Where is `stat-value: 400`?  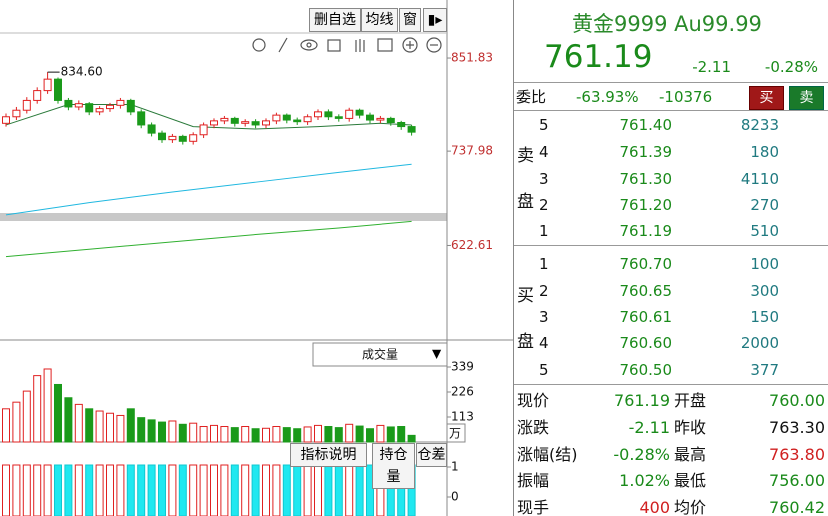
stat-value: 400 is located at coordinates (654, 507).